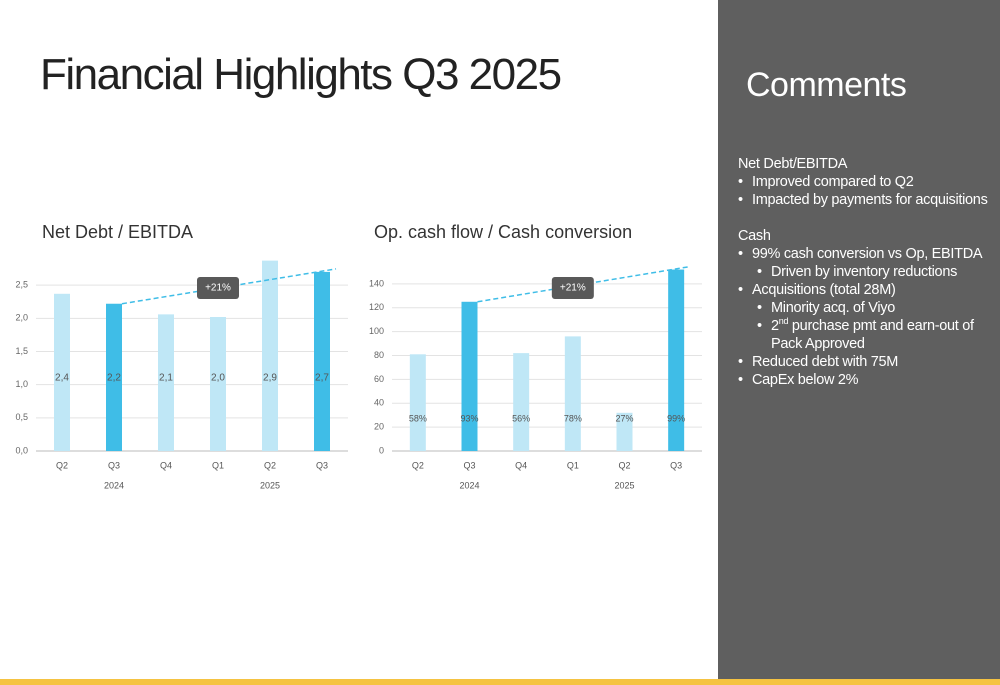  Describe the element at coordinates (418, 418) in the screenshot. I see `bar-label: 58%` at that location.